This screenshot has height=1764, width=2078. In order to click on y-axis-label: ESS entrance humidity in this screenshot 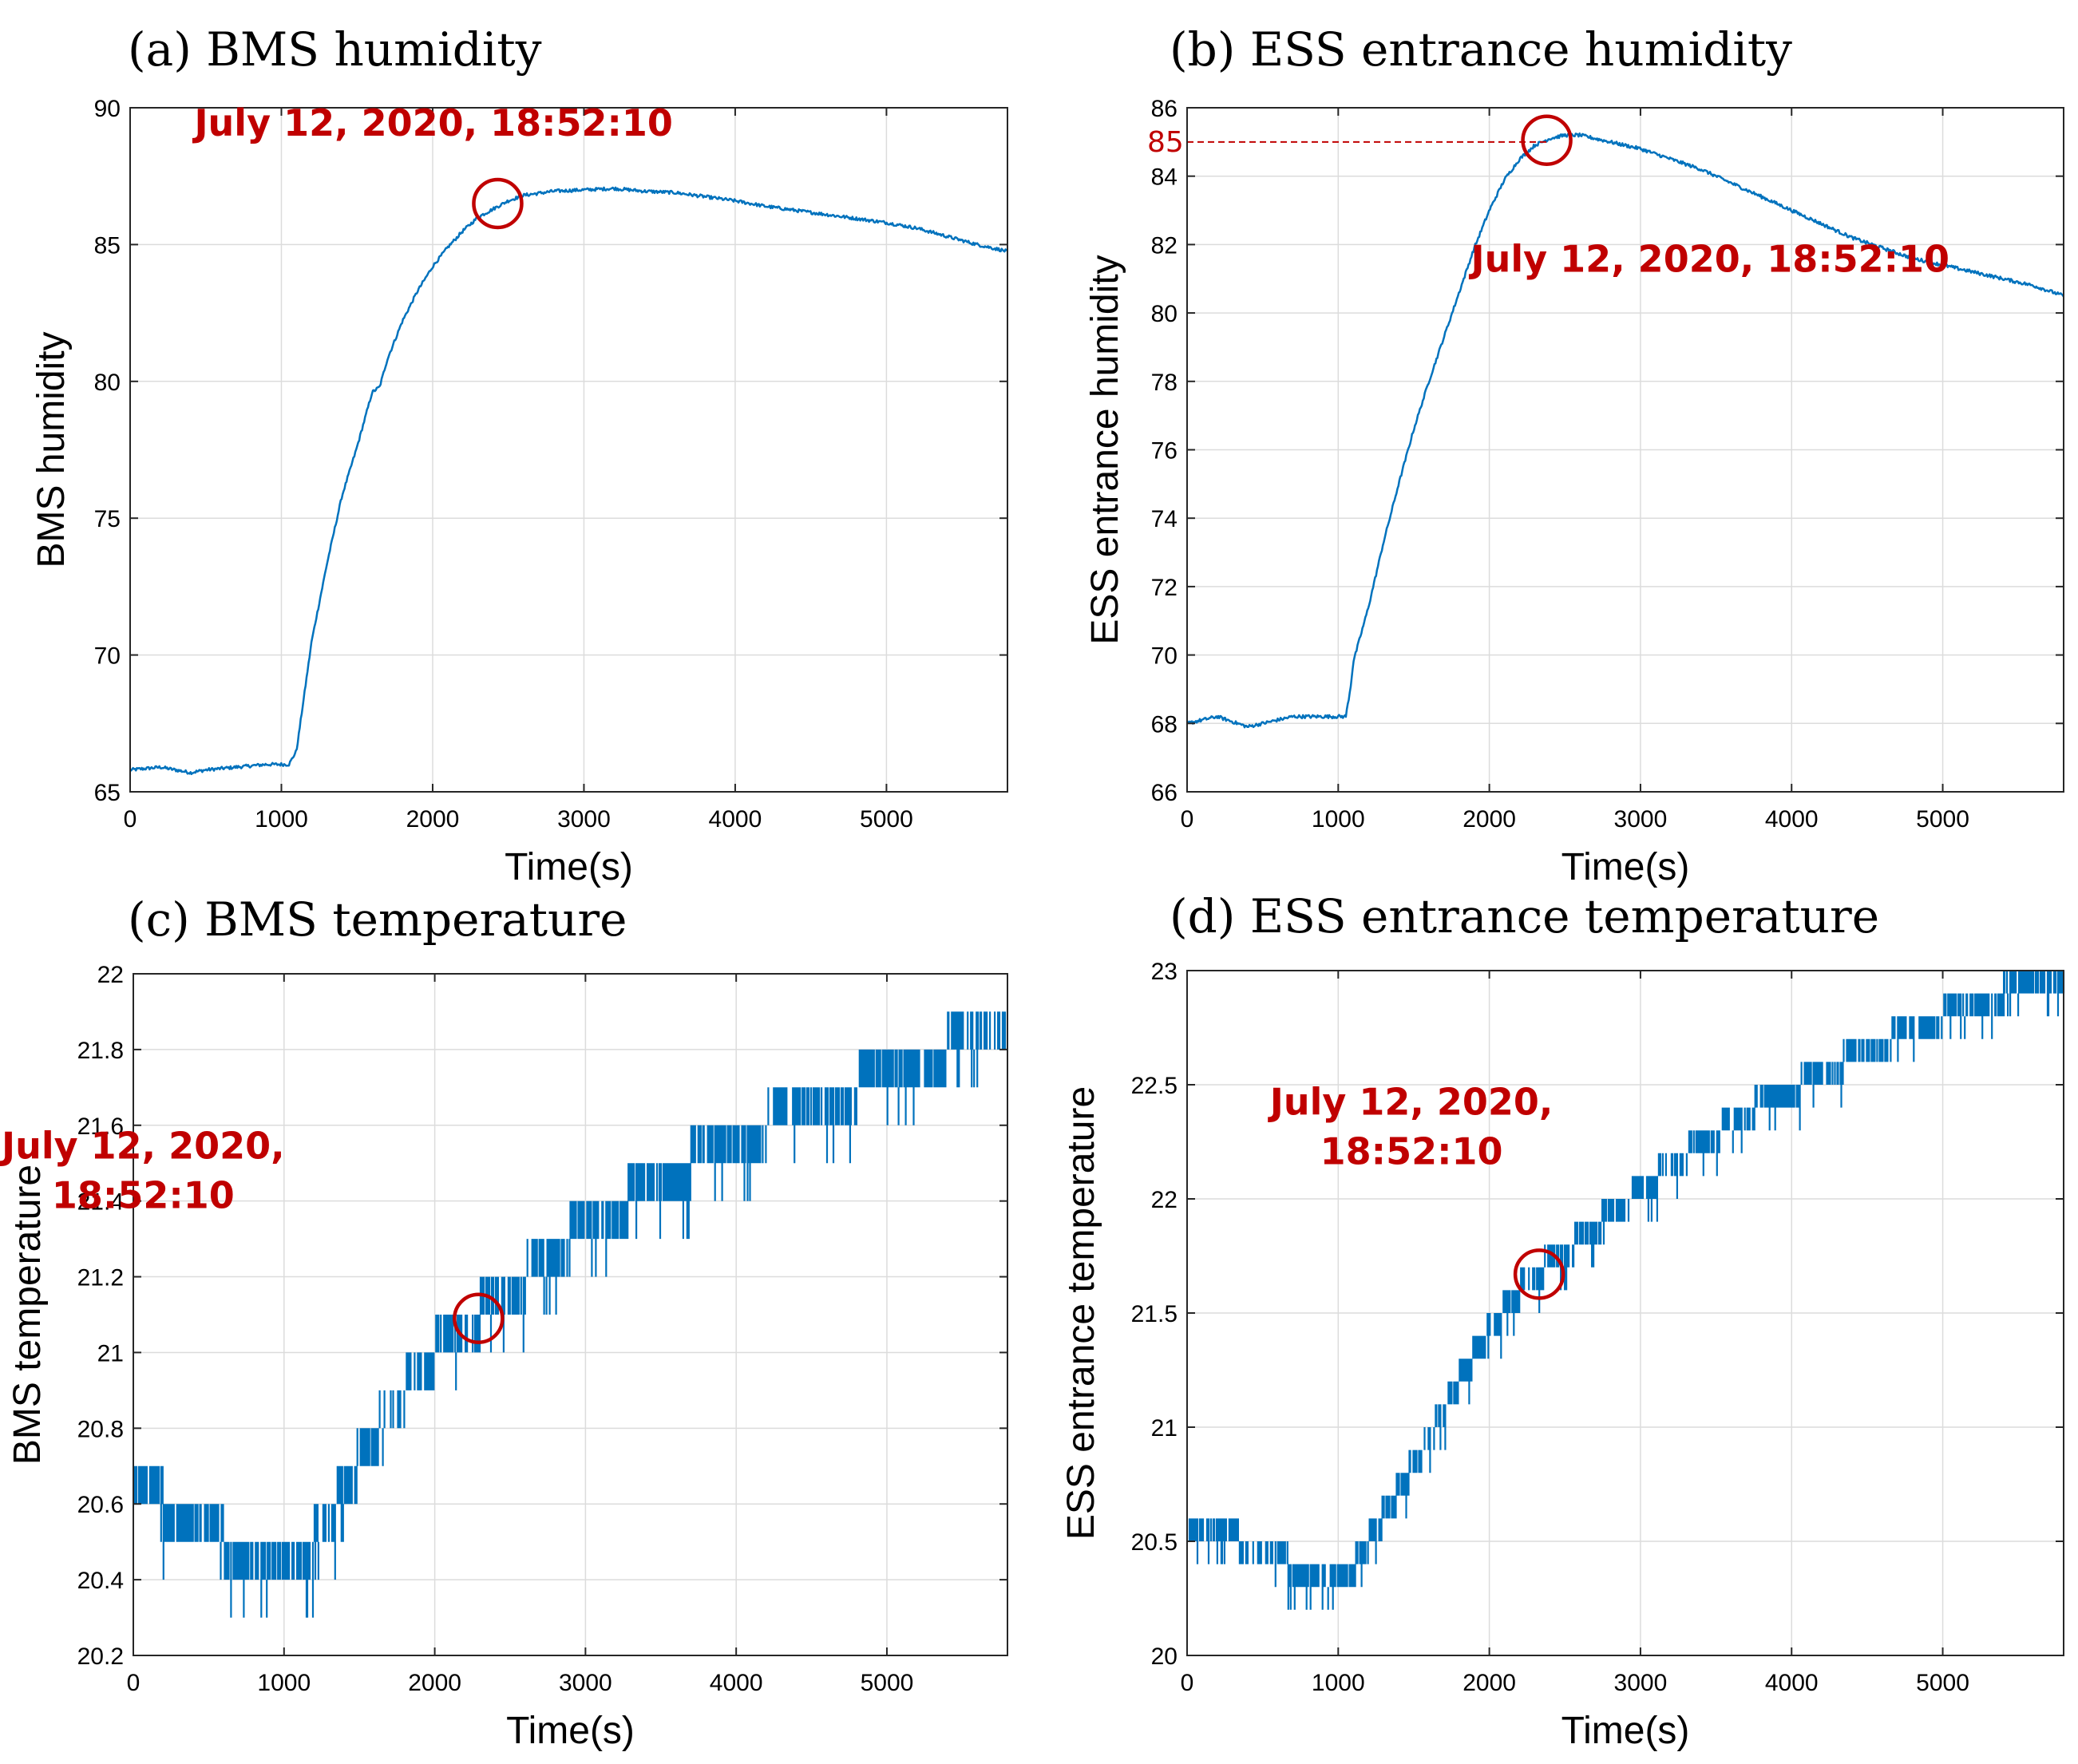, I will do `click(1105, 450)`.